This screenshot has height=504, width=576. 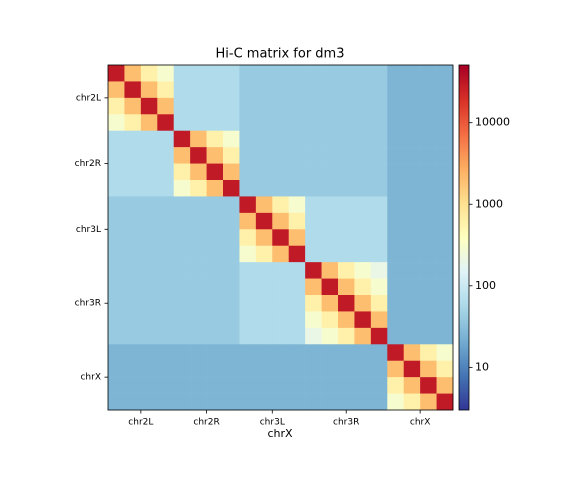 What do you see at coordinates (90, 378) in the screenshot?
I see `y-tick-label: chrX` at bounding box center [90, 378].